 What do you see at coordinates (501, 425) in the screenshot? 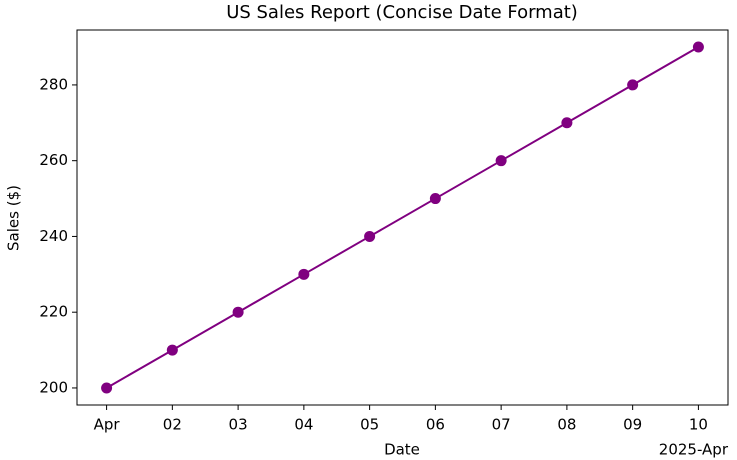
I see `x-tick-label: 07` at bounding box center [501, 425].